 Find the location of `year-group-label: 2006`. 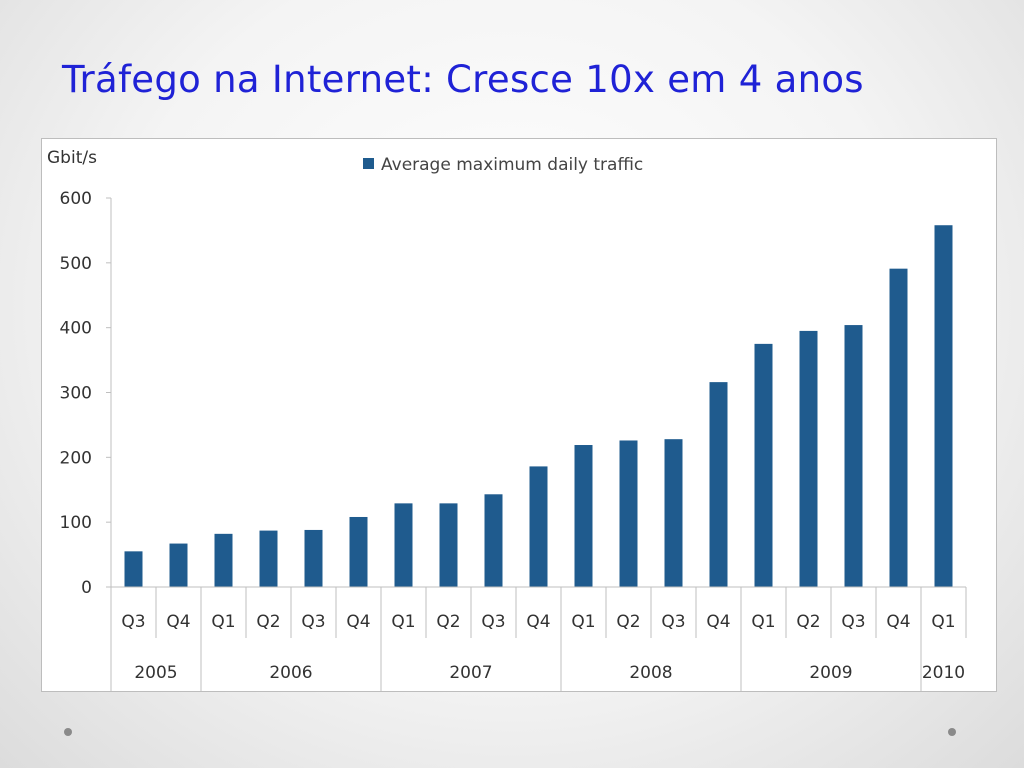

year-group-label: 2006 is located at coordinates (290, 673).